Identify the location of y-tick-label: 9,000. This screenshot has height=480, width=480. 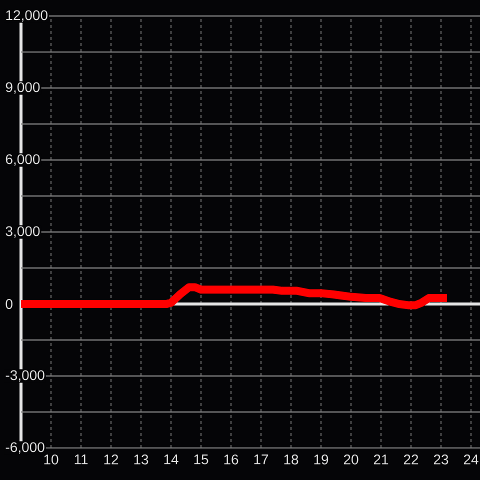
(23, 88).